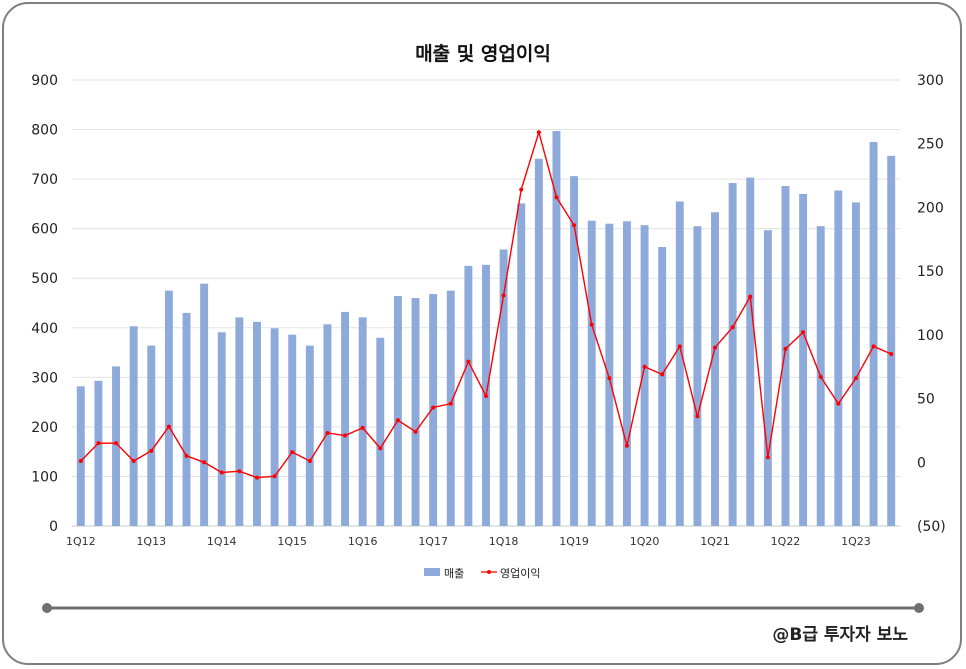 The image size is (966, 669). I want to click on x-tick-label: 1Q21, so click(715, 541).